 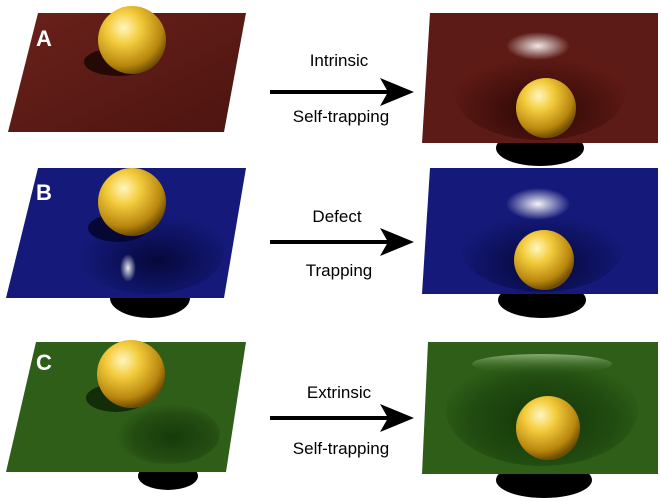 I want to click on row-a-left-panel, so click(x=127, y=69).